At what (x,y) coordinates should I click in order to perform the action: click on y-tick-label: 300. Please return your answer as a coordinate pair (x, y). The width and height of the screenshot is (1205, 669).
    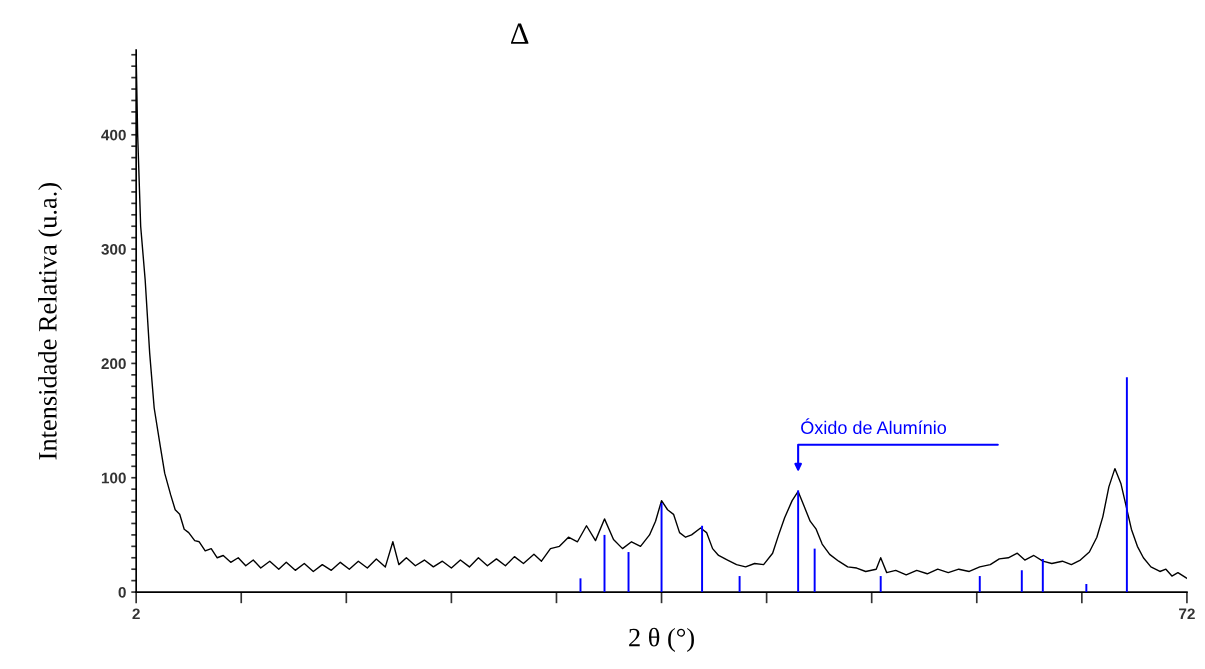
    Looking at the image, I should click on (113, 249).